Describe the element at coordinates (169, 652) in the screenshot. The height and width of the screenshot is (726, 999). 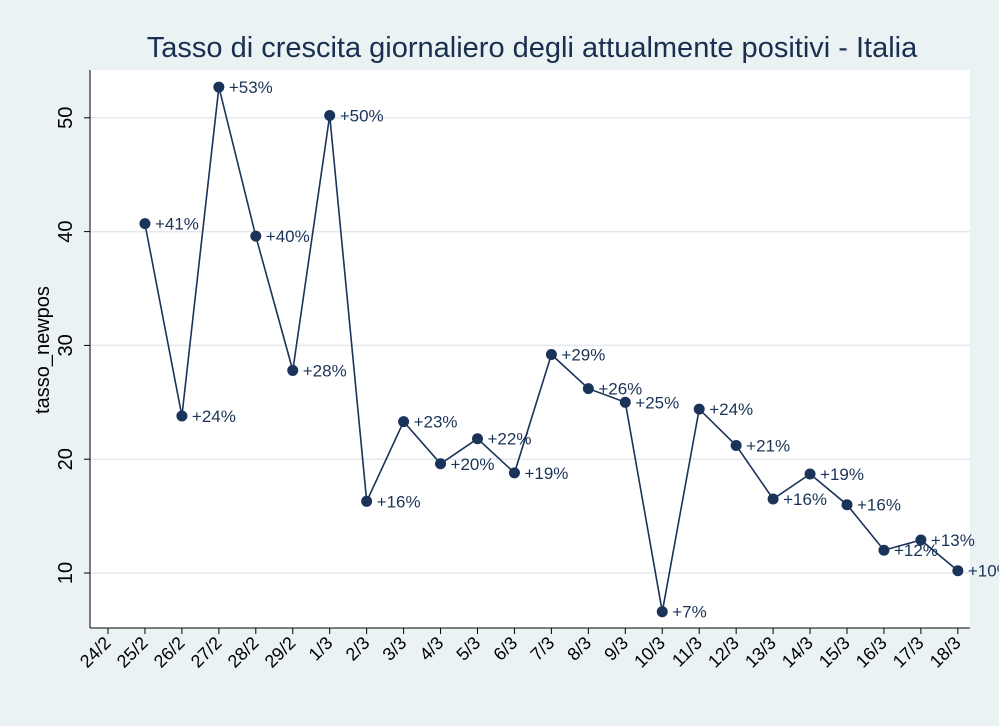
I see `x-tick-label: 26/2` at that location.